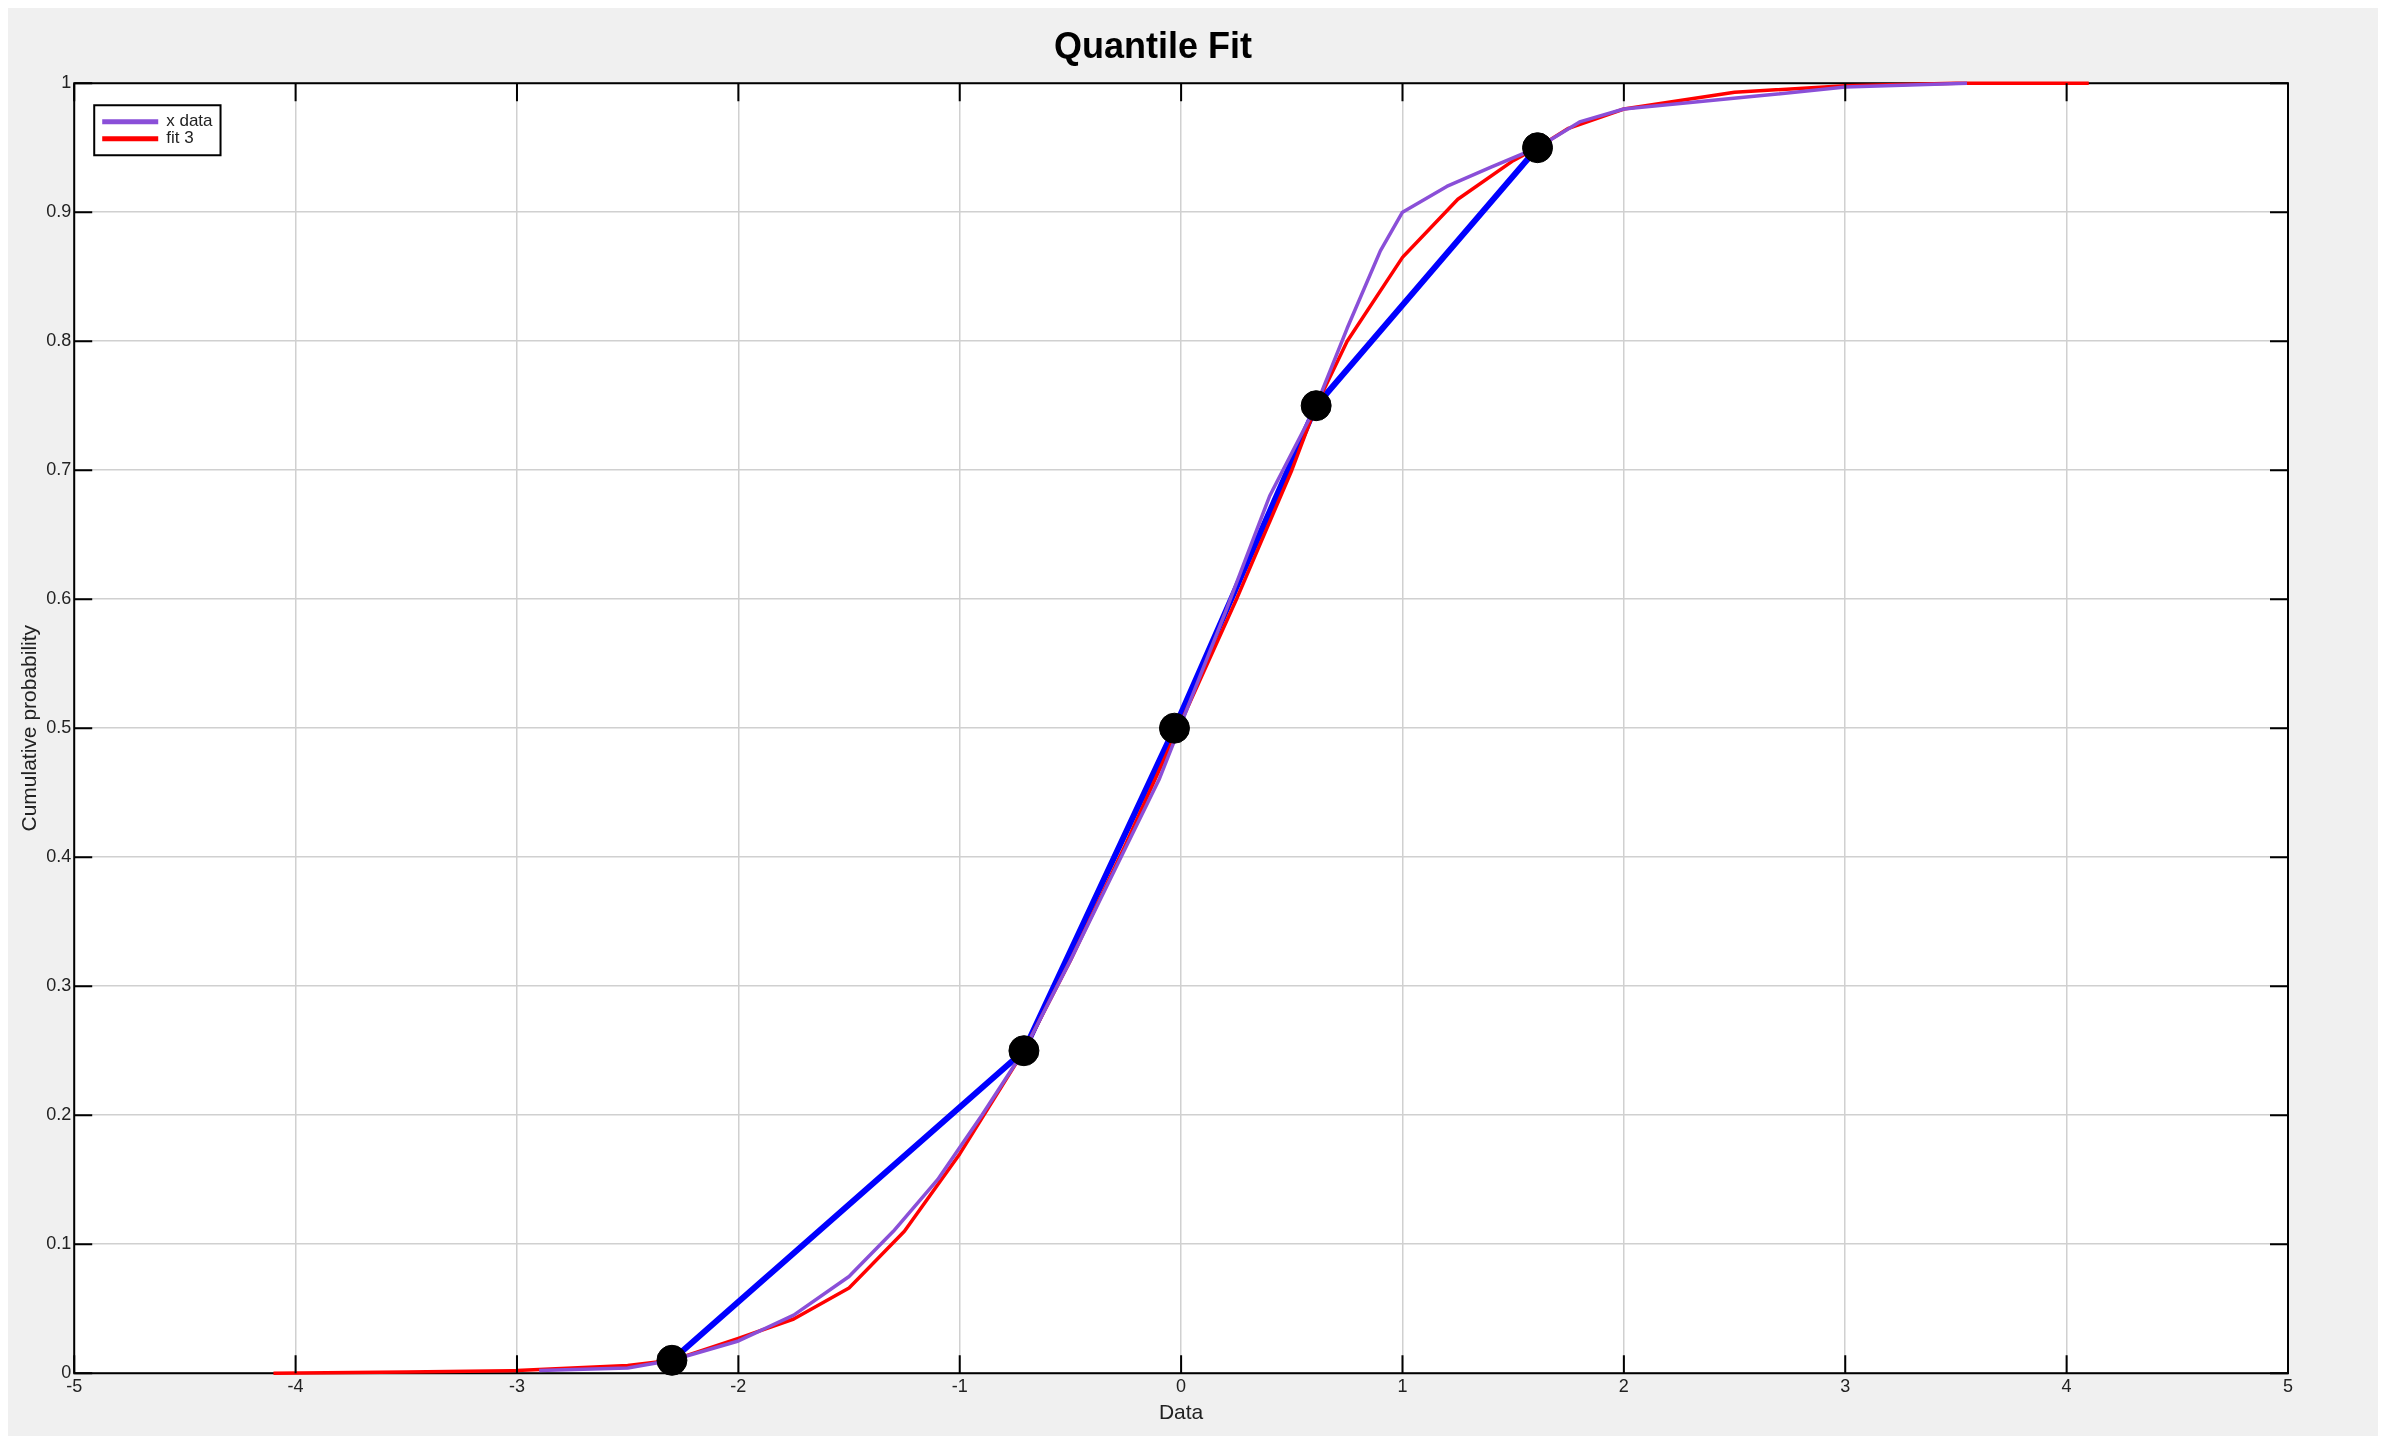 The height and width of the screenshot is (1444, 2386). I want to click on y-tick-label: 0.2, so click(59, 1114).